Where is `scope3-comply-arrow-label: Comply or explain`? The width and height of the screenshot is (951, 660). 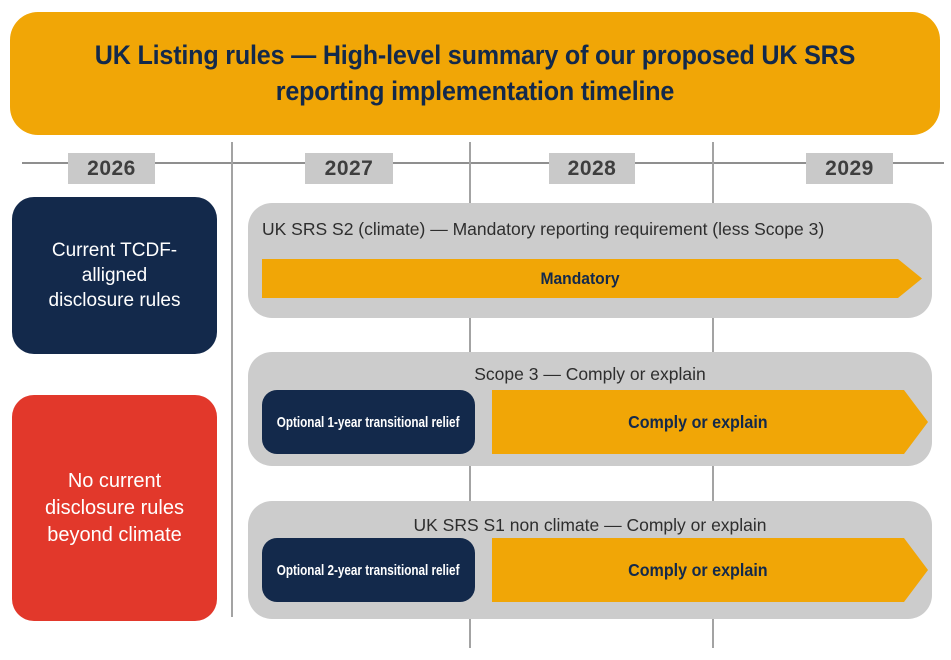 scope3-comply-arrow-label: Comply or explain is located at coordinates (698, 421).